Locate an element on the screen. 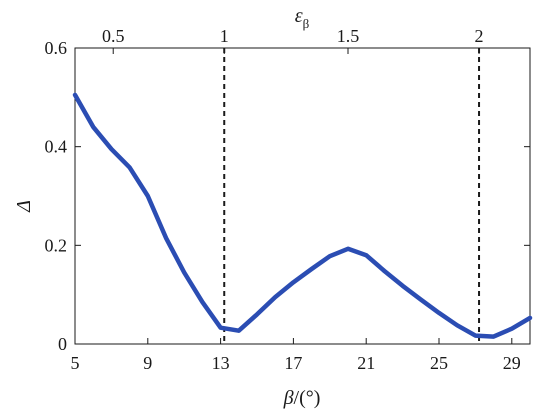  x-tick-label: 17 is located at coordinates (293, 363).